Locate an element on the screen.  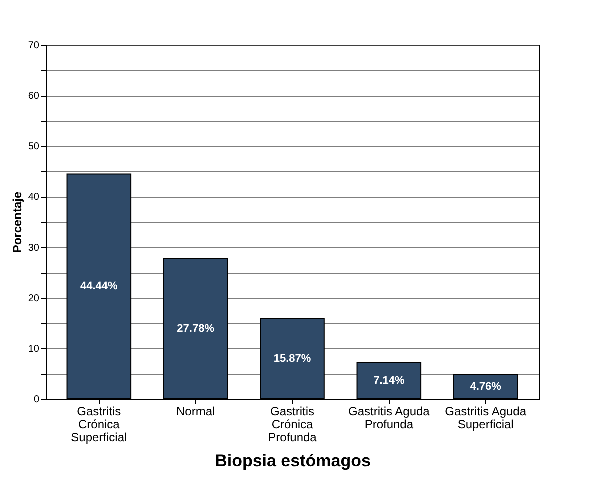
x-tick-label: Gastritis Aguda Superficial is located at coordinates (486, 418).